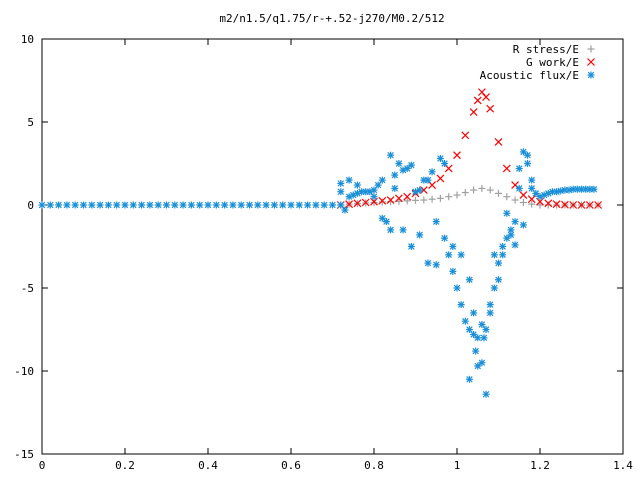 The height and width of the screenshot is (480, 640). I want to click on y-tick-label: 5, so click(30, 122).